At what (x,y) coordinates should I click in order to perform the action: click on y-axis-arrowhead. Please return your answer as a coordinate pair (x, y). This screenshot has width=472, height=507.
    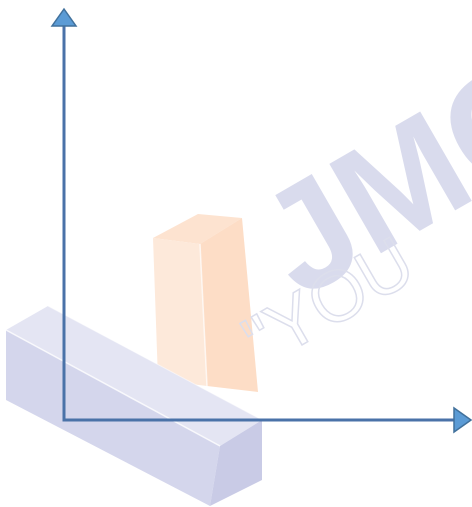
    Looking at the image, I should click on (64, 17).